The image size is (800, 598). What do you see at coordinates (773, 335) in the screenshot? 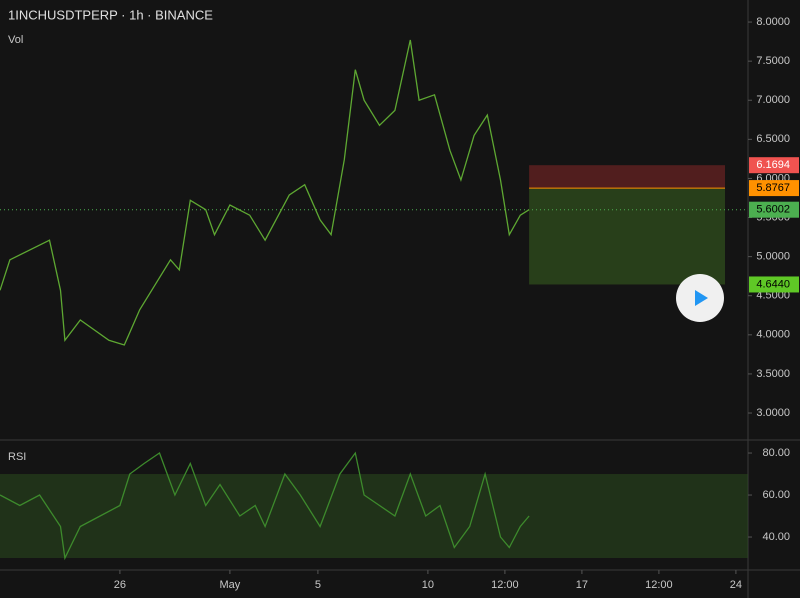
I see `y-tick-label: 4.0000` at bounding box center [773, 335].